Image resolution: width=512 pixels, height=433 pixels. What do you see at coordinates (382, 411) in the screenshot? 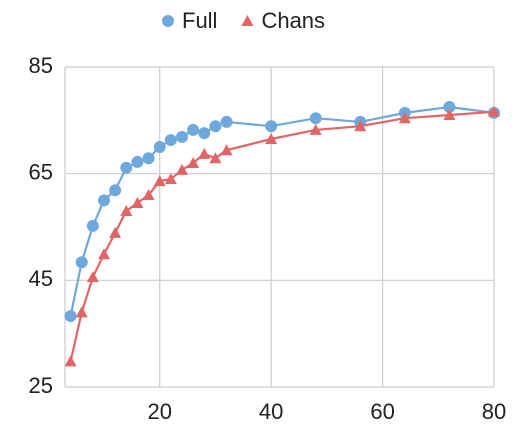
I see `x-tick-label: 60` at bounding box center [382, 411].